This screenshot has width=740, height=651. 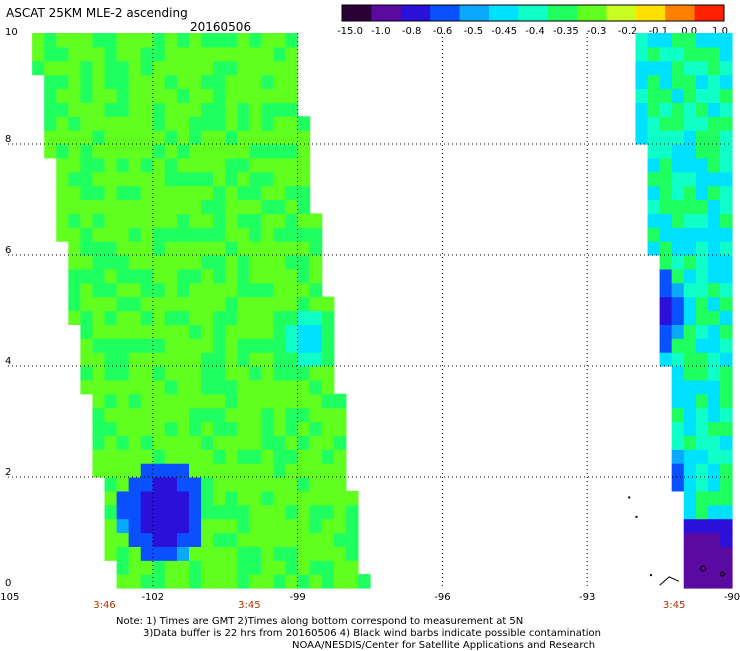 I want to click on time-label: 3:46, so click(x=104, y=605).